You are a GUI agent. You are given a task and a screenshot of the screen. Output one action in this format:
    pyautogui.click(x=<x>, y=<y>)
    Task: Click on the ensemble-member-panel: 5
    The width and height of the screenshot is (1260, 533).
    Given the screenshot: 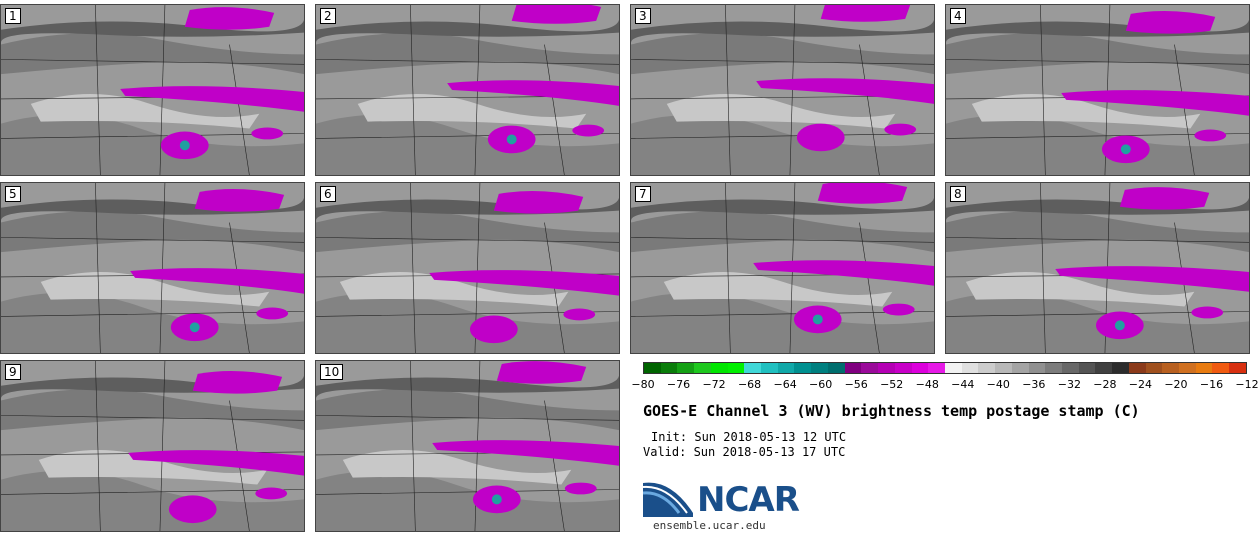 What is the action you would take?
    pyautogui.click(x=152, y=268)
    